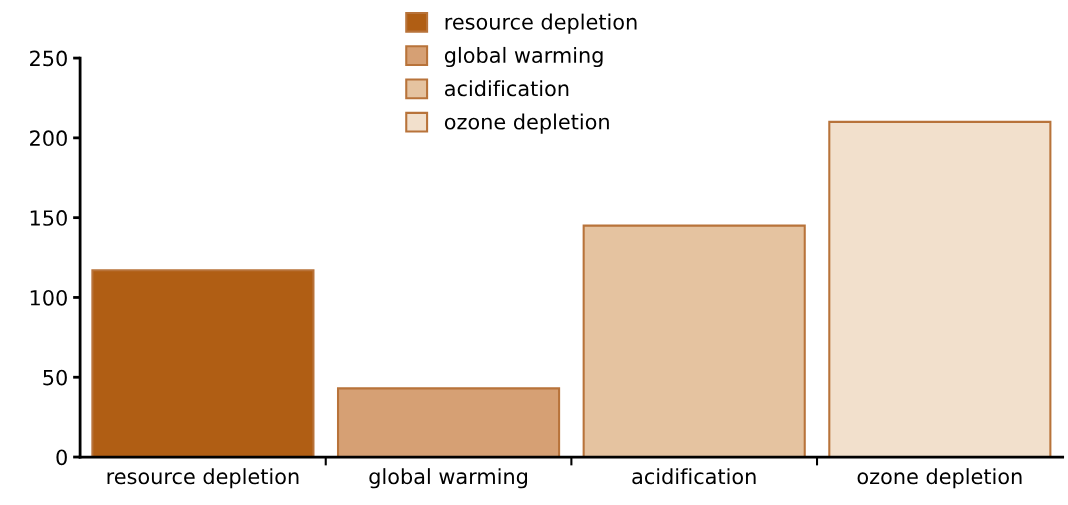 Image resolution: width=1068 pixels, height=505 pixels. Describe the element at coordinates (203, 478) in the screenshot. I see `x-tick-label: resource depletion` at that location.